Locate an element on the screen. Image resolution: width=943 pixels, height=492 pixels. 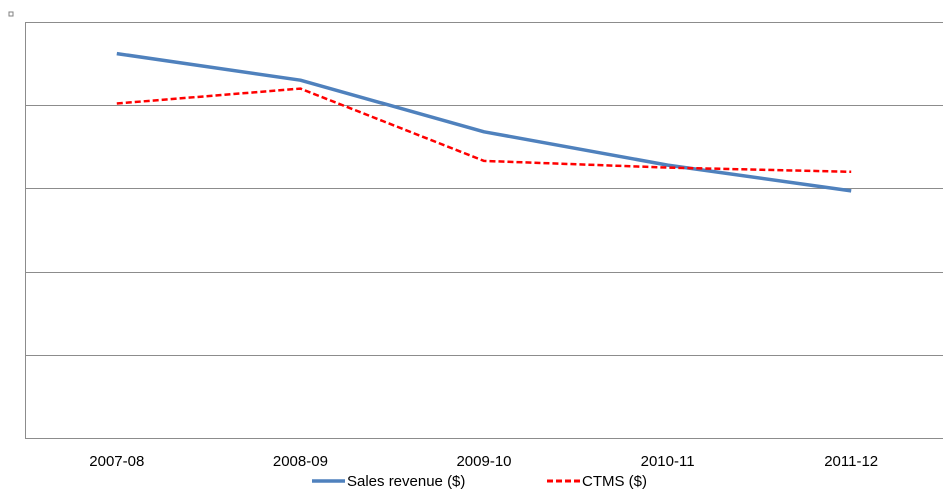
x-tick-label: 2009-10 is located at coordinates (483, 461).